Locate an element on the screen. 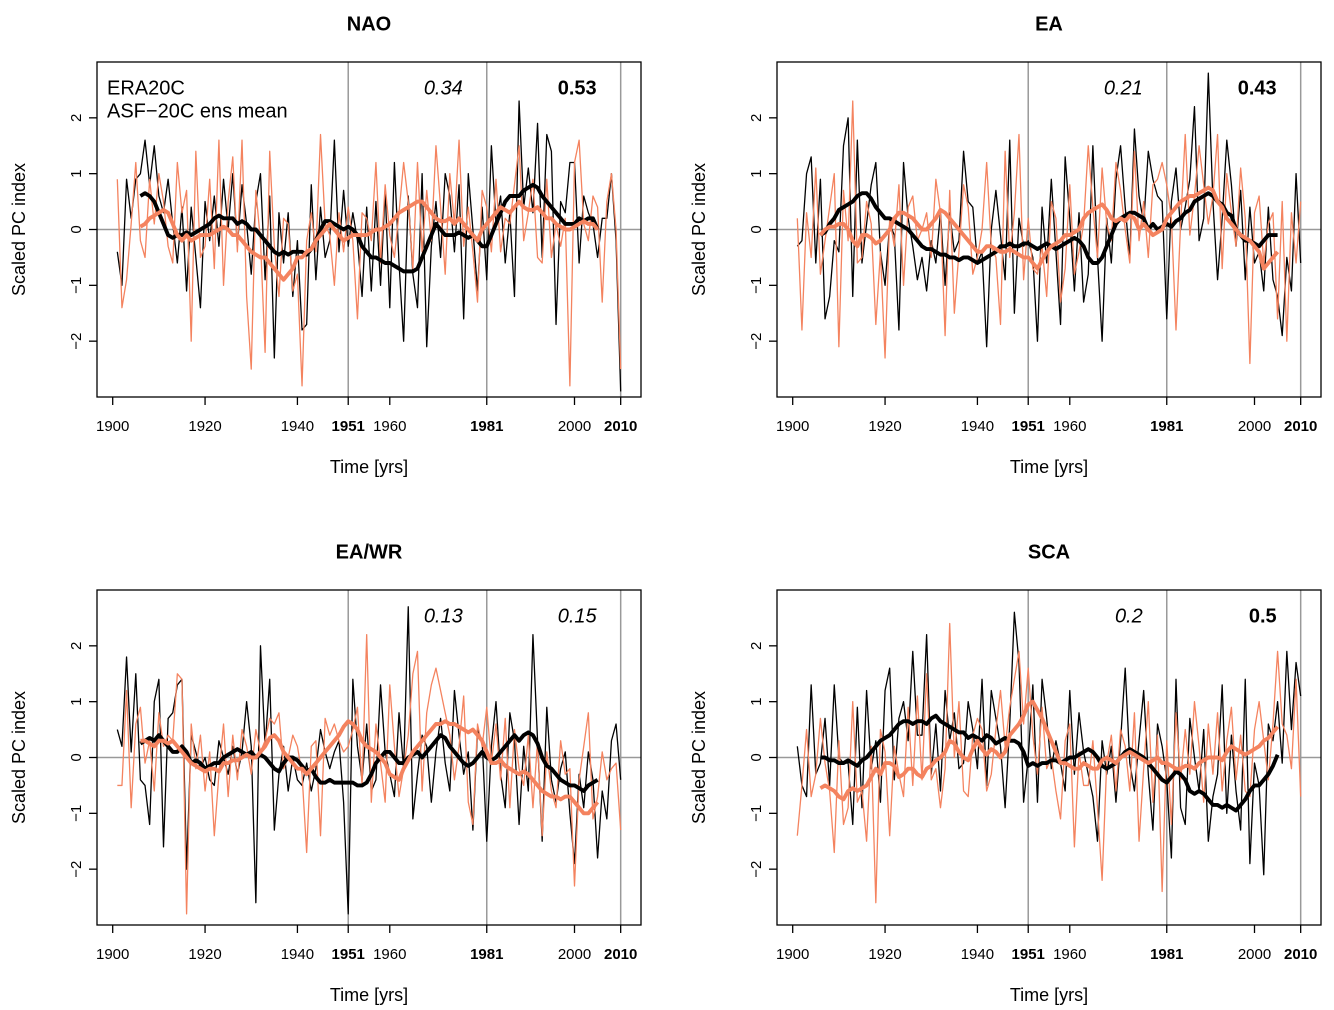 This screenshot has height=1010, width=1334. correlation-label: 0.2 is located at coordinates (1129, 616).